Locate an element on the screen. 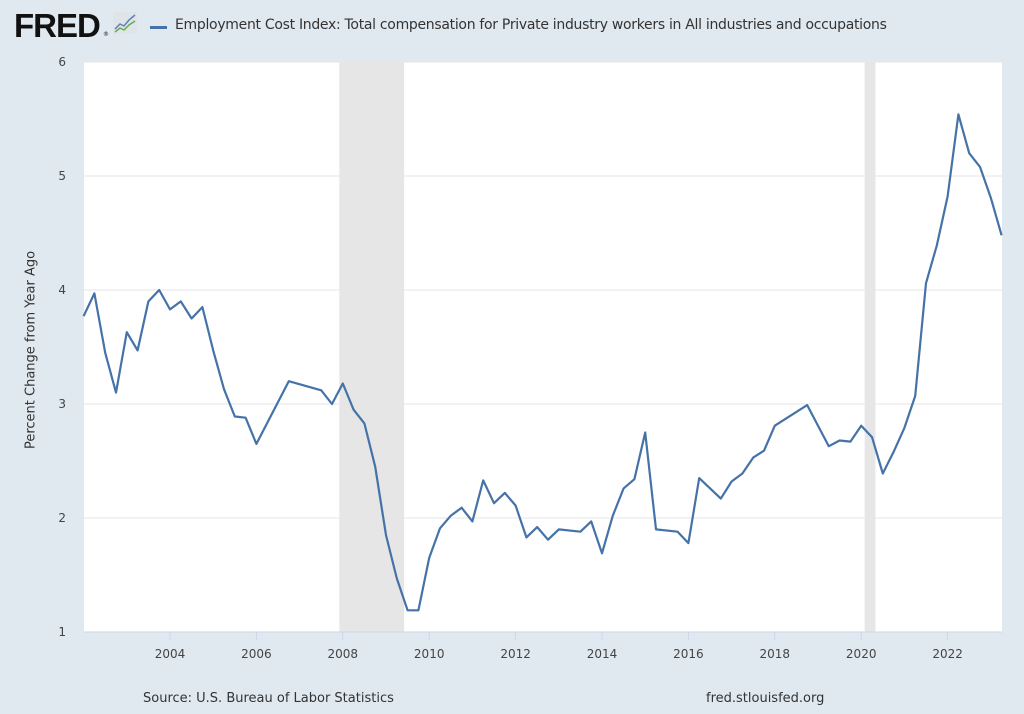 This screenshot has height=714, width=1024. x-tick-label: 2016 is located at coordinates (688, 654).